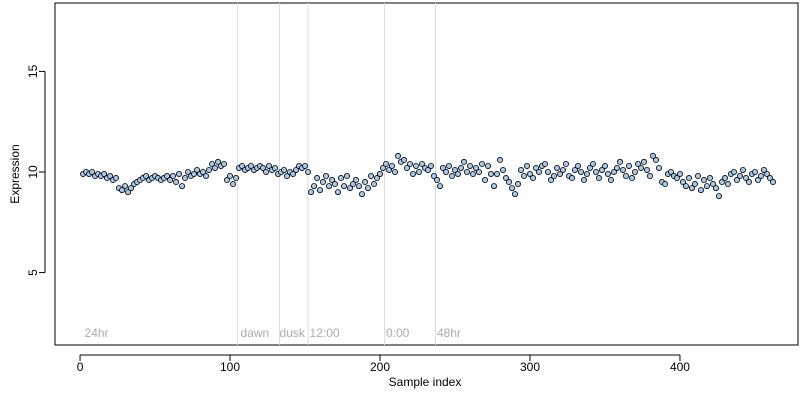 Image resolution: width=800 pixels, height=400 pixels. What do you see at coordinates (680, 367) in the screenshot?
I see `x-tick-label: 400` at bounding box center [680, 367].